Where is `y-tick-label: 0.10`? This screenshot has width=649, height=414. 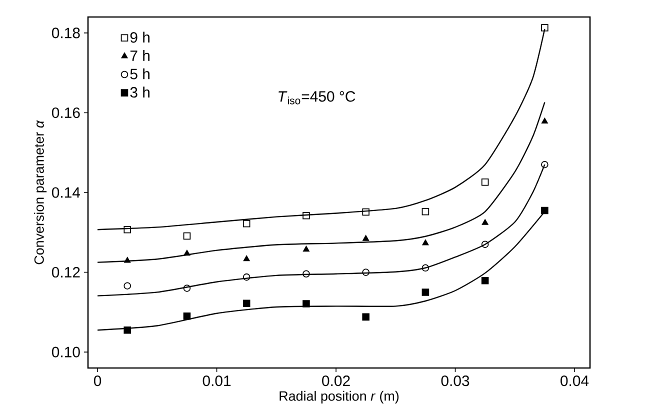
y-tick-label: 0.10 is located at coordinates (66, 352).